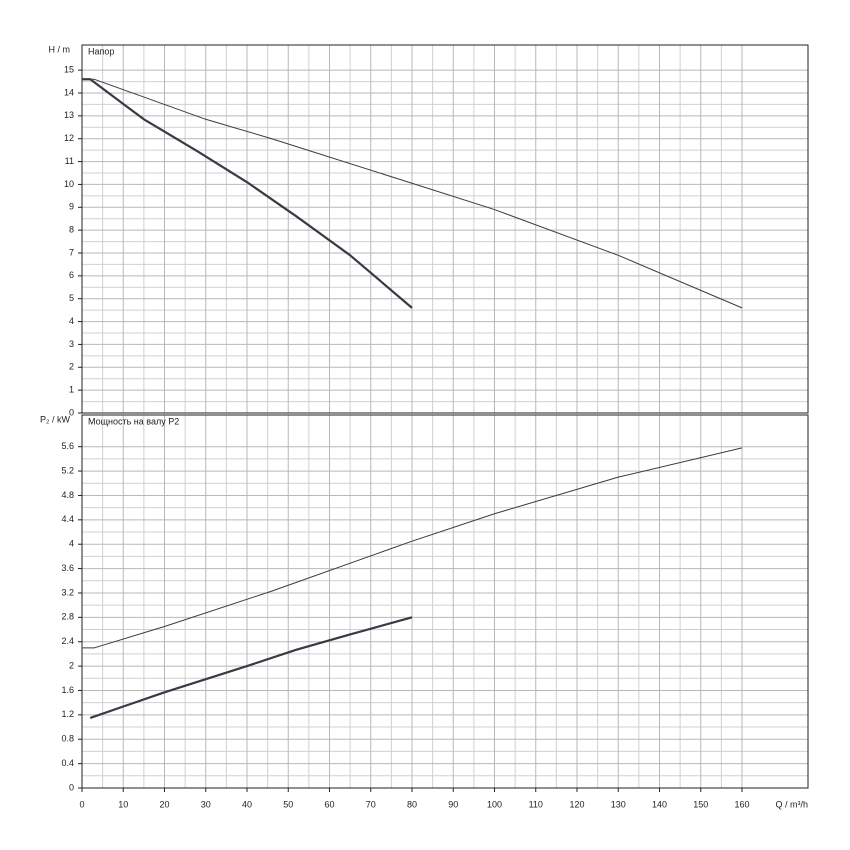 Image resolution: width=850 pixels, height=850 pixels. I want to click on x-tick-label: 160, so click(741, 804).